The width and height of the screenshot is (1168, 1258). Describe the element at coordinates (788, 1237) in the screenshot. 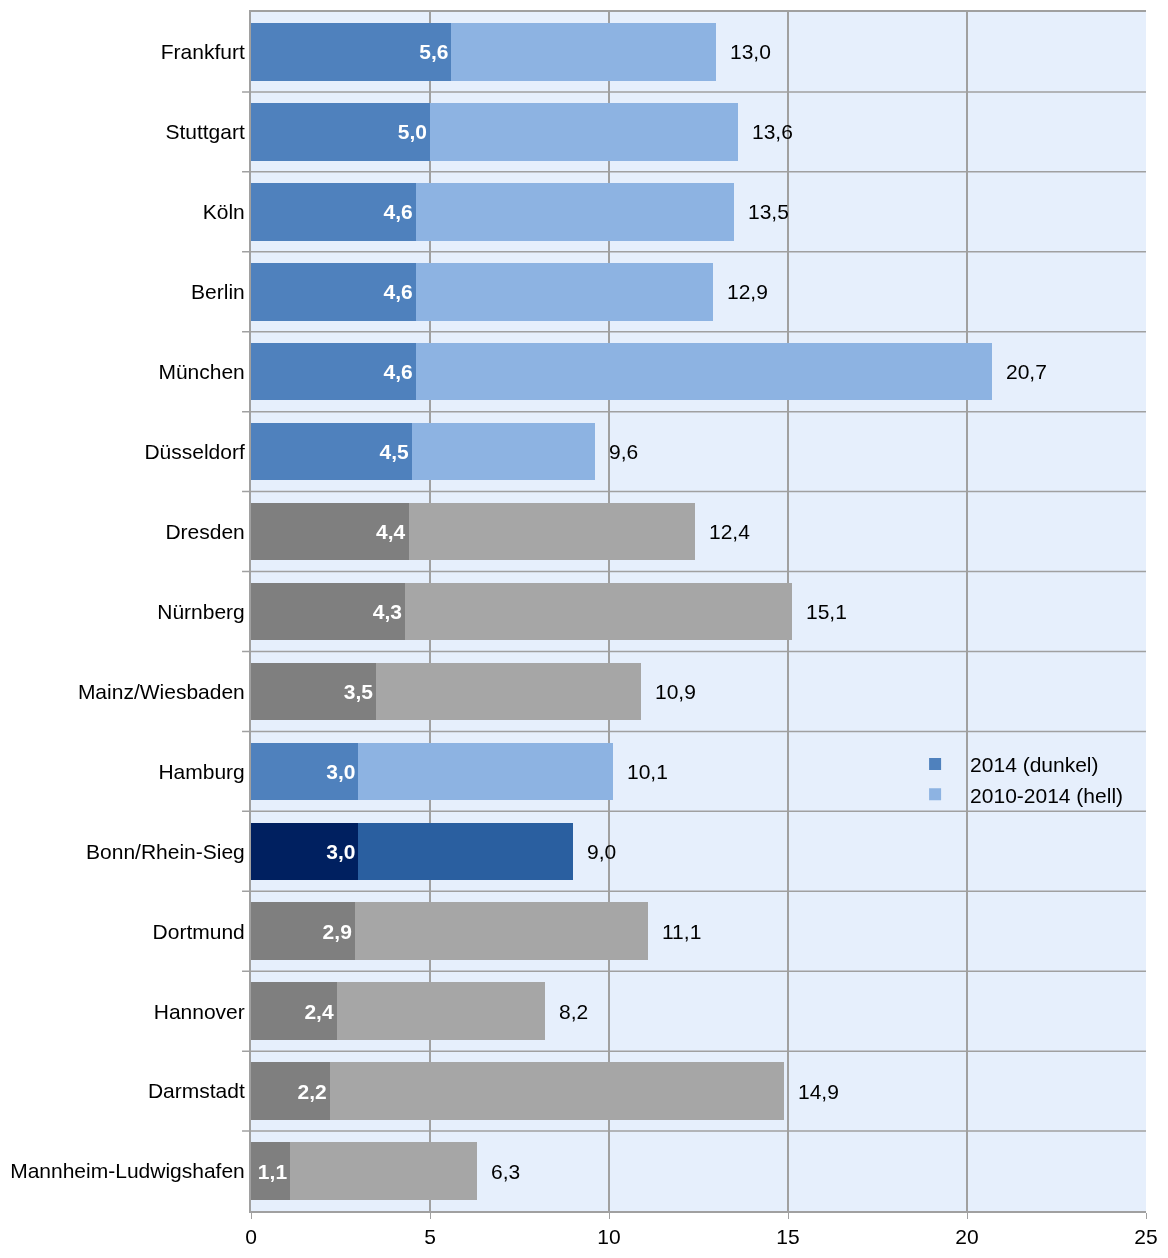

I see `x-tick-label: 15` at that location.